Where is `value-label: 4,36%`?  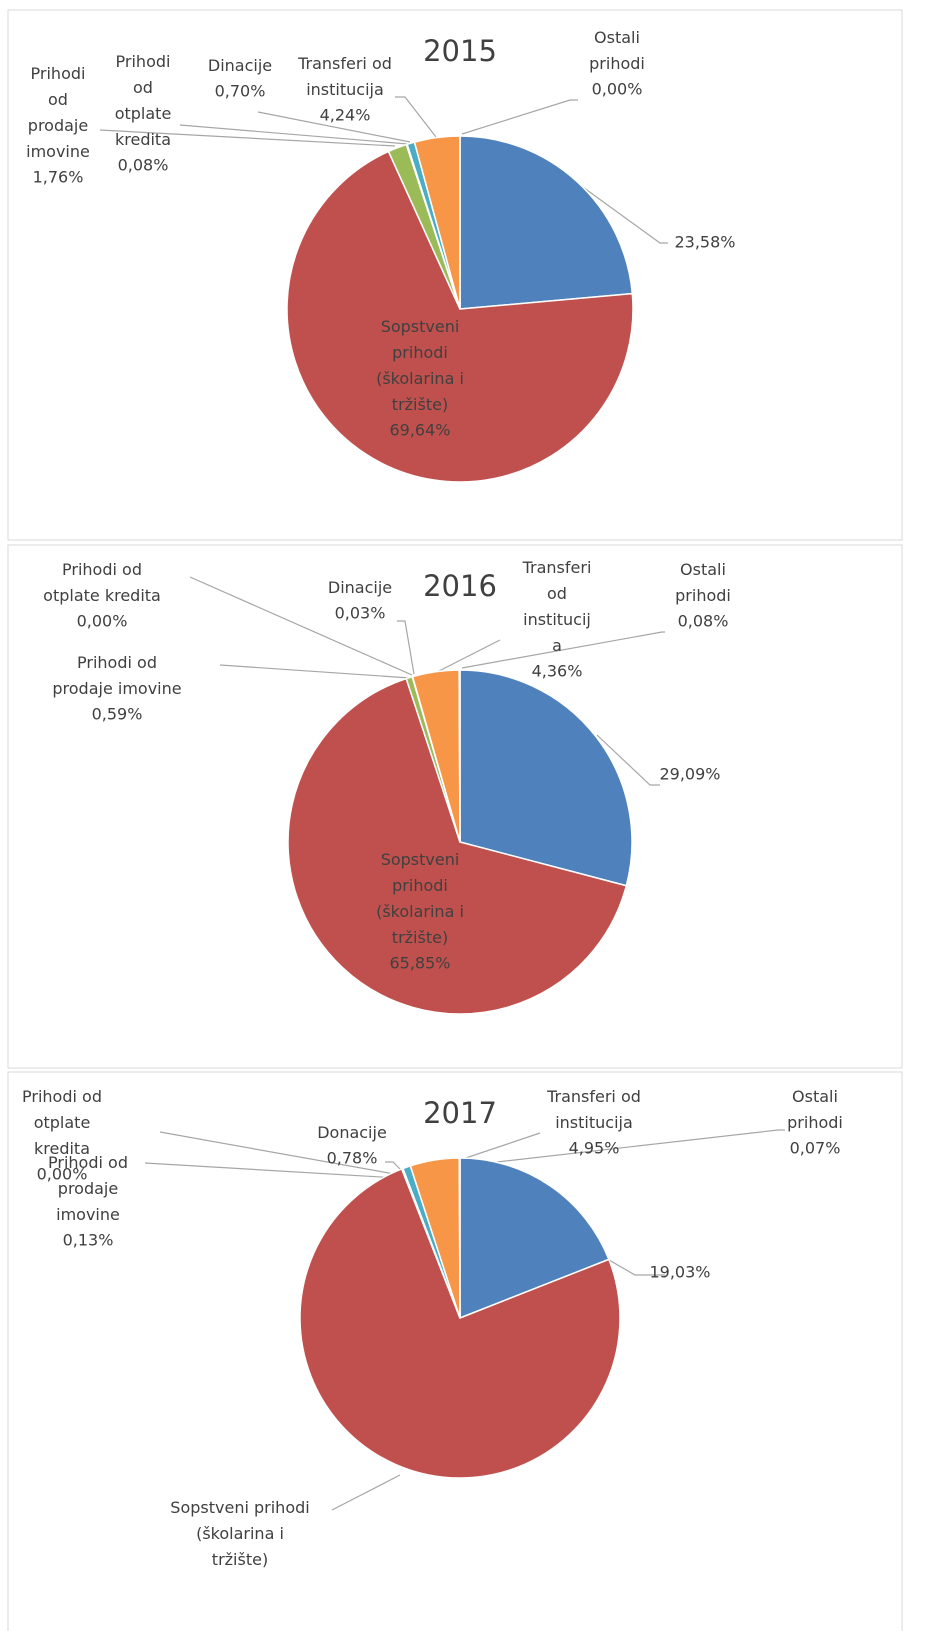 value-label: 4,36% is located at coordinates (557, 671).